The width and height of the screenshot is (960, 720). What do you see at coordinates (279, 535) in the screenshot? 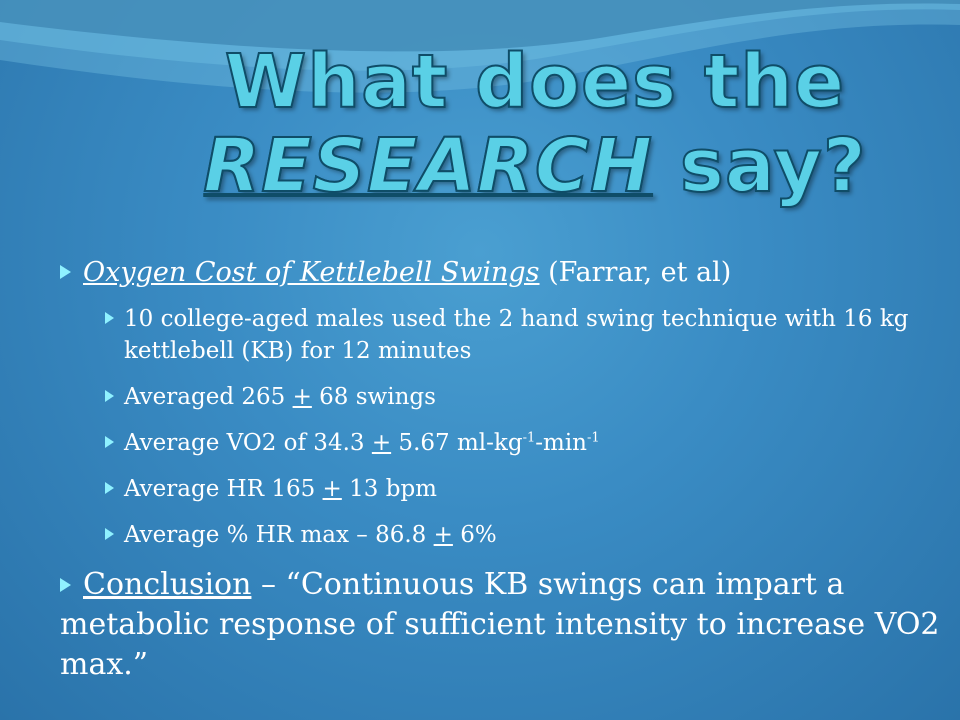
I see `hrmax-pre: Average % HR max – 86.8` at bounding box center [279, 535].